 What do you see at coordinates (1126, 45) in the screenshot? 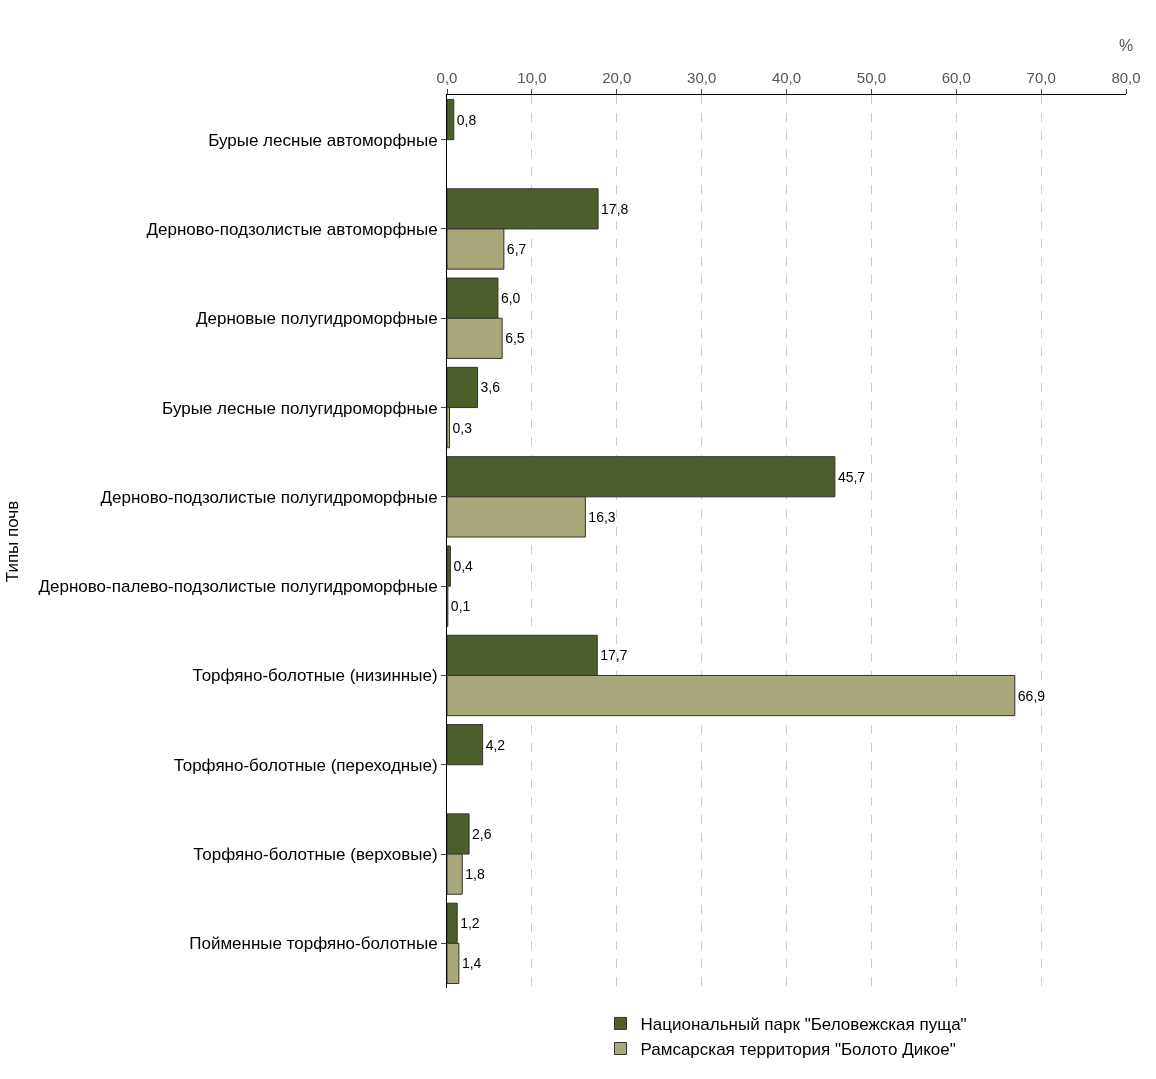
I see `x-axis-title: %` at bounding box center [1126, 45].